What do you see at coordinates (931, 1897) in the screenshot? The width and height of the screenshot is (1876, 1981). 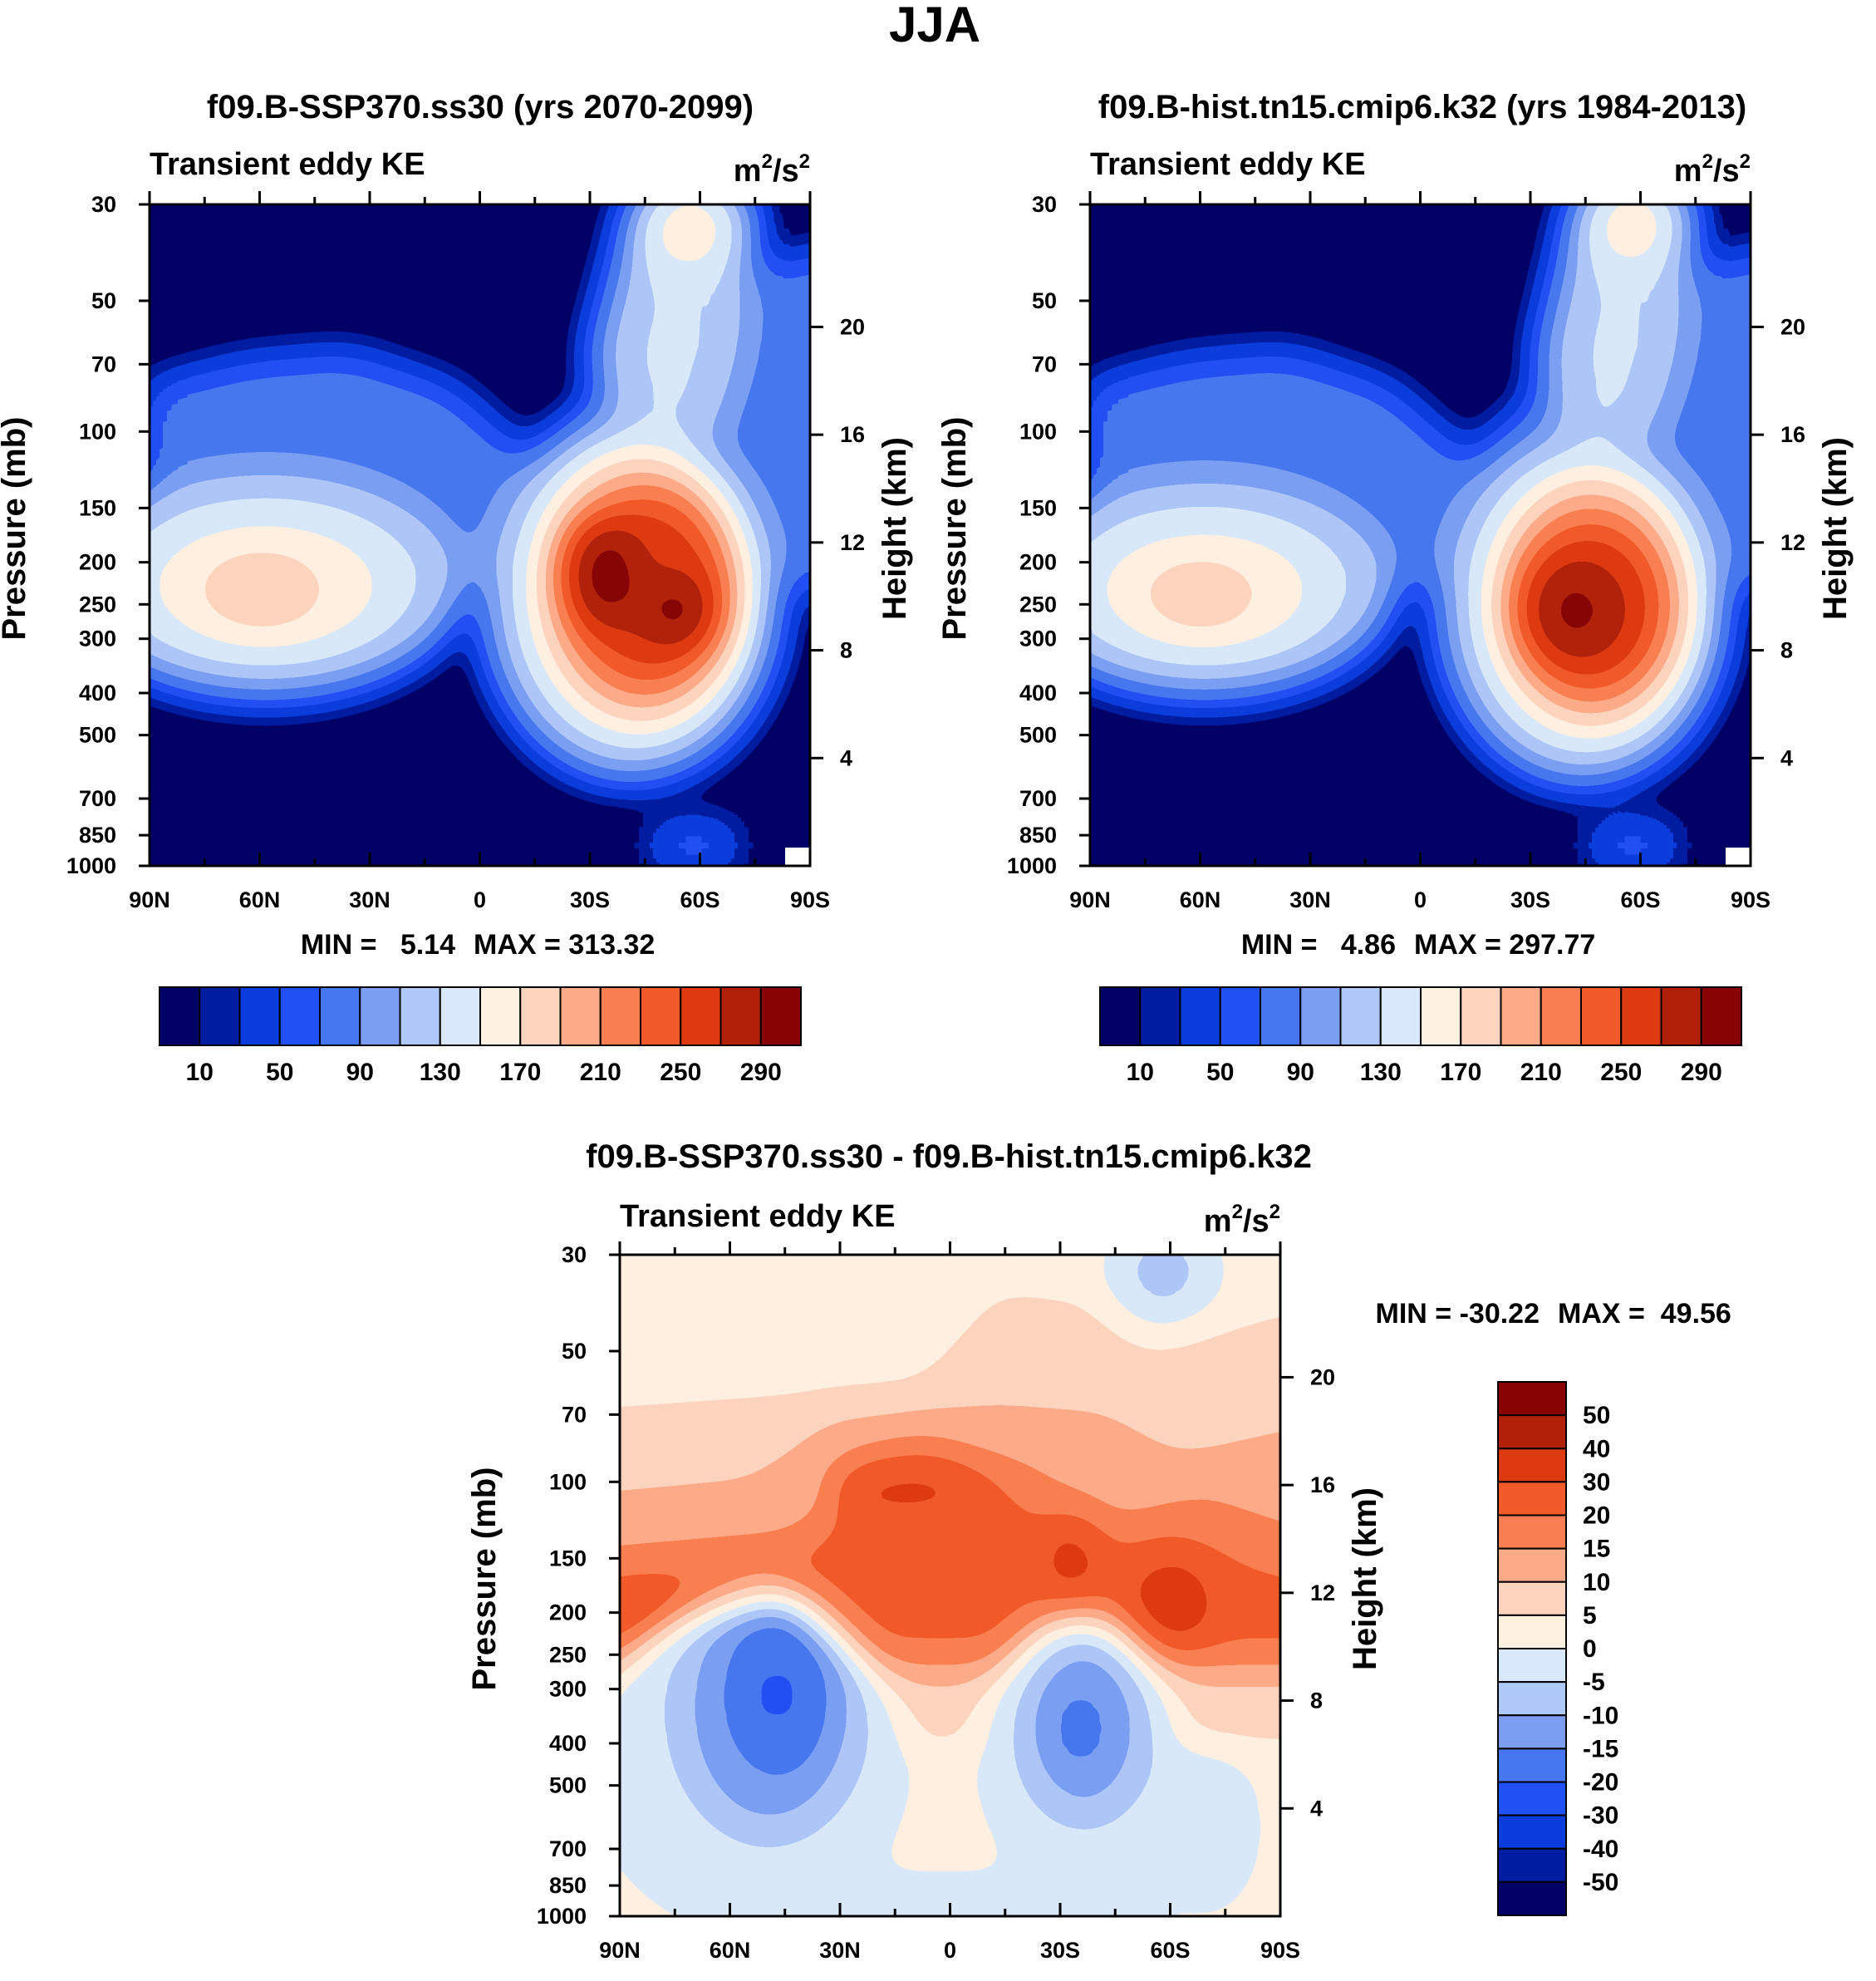 I see `panel-3-lower-negative-strip` at bounding box center [931, 1897].